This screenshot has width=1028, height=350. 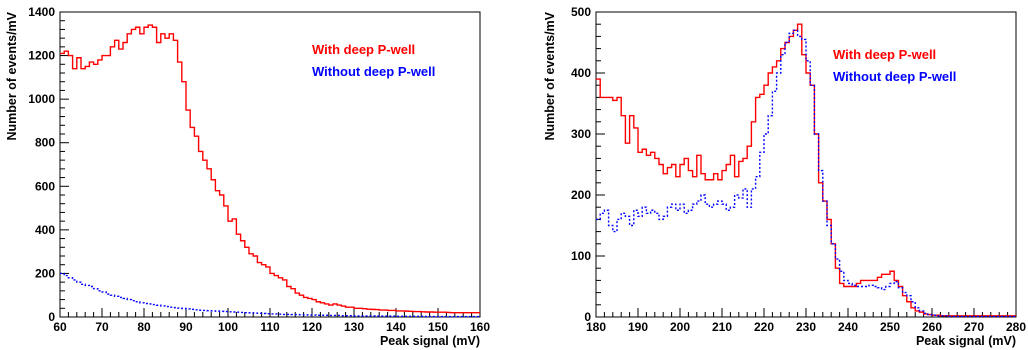 I want to click on x-tick-label: 160, so click(x=480, y=327).